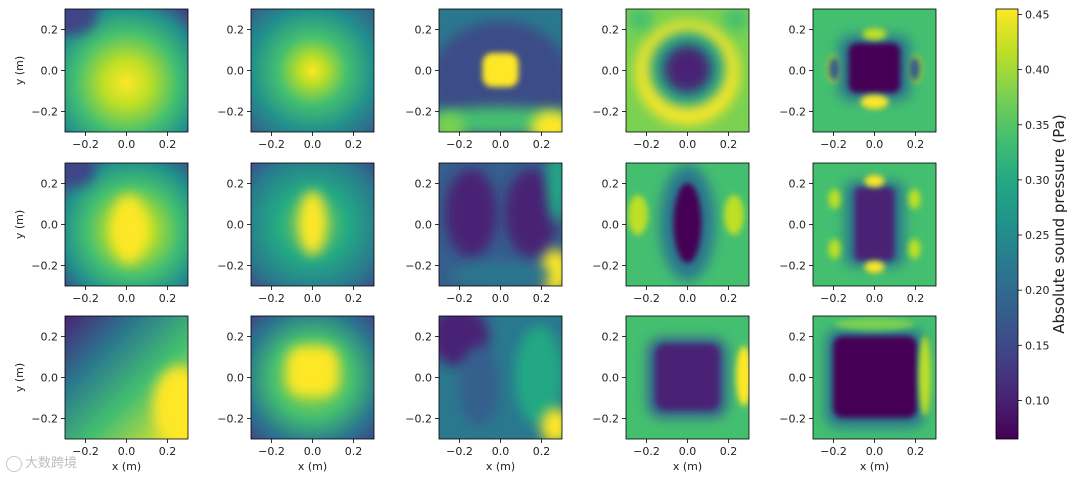 The width and height of the screenshot is (1080, 479). Describe the element at coordinates (1037, 400) in the screenshot. I see `colorbar-tick-label: 0.10` at that location.